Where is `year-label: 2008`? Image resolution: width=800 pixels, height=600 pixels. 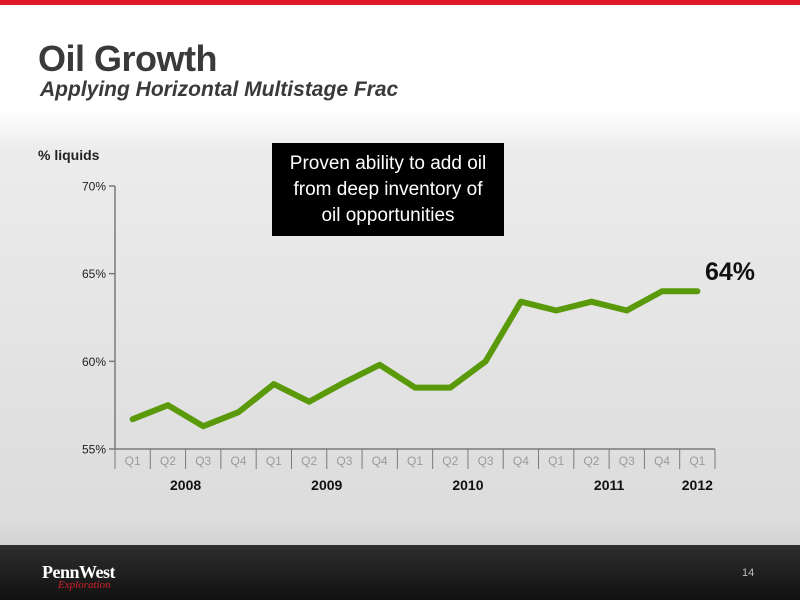 year-label: 2008 is located at coordinates (185, 485).